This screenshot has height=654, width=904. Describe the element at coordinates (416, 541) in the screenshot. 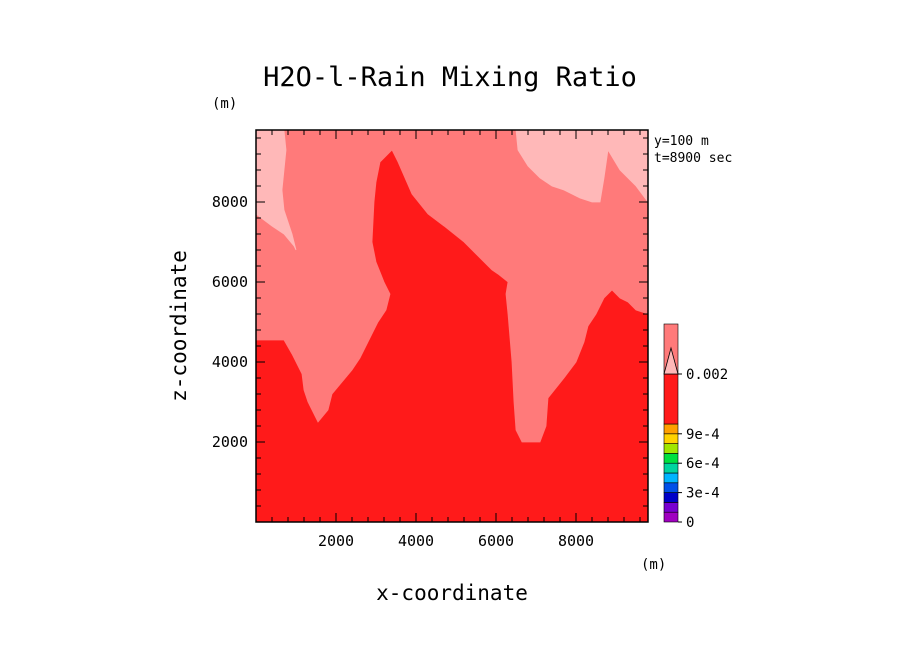

I see `x-tick-label: 4000` at that location.